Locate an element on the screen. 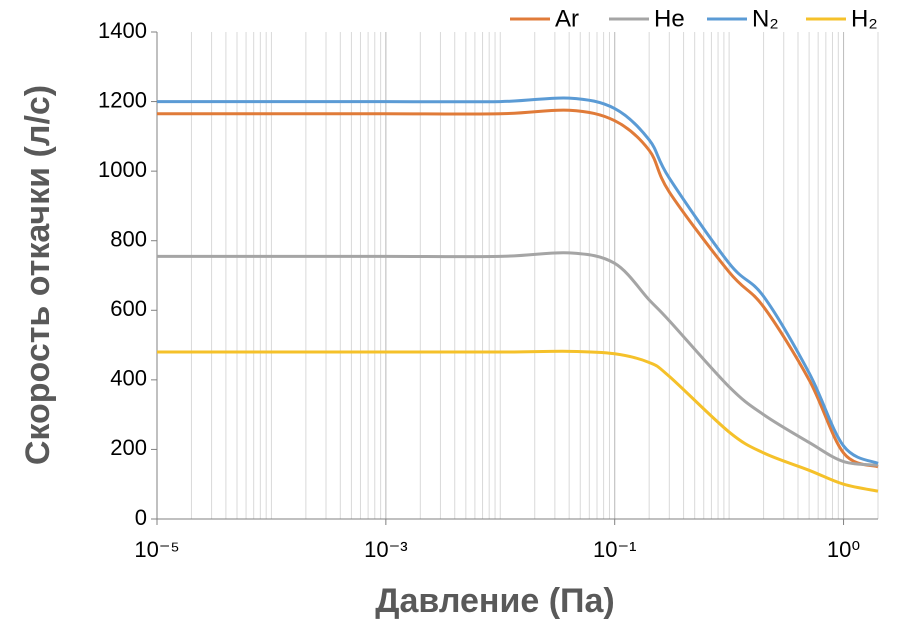 The width and height of the screenshot is (924, 637). y-tick-label: 0 is located at coordinates (141, 517).